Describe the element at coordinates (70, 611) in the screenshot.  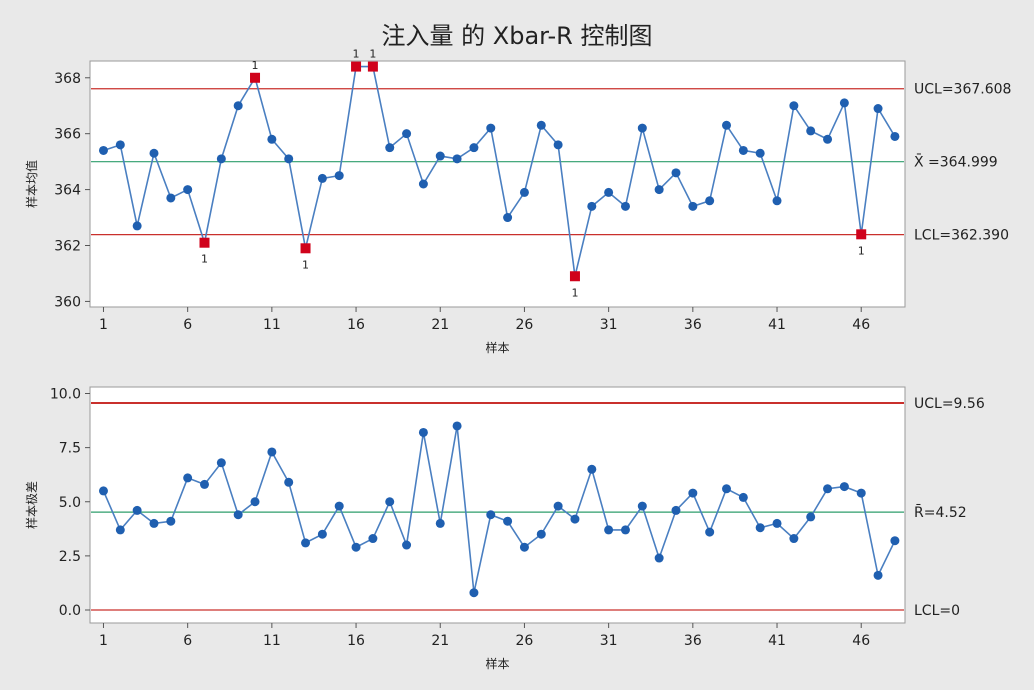
I see `y-tick-label: 0.0` at that location.